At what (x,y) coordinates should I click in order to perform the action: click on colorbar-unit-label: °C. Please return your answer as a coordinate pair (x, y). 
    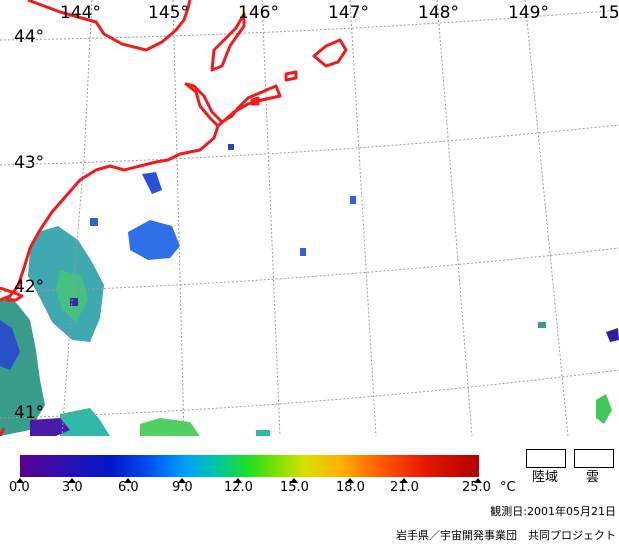
    Looking at the image, I should click on (508, 487).